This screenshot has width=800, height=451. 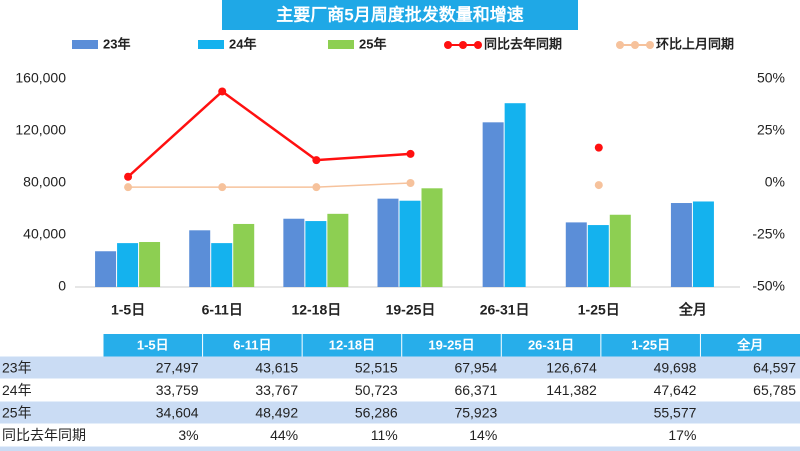 I want to click on table-row-label: 同比去年同期, so click(x=44, y=435).